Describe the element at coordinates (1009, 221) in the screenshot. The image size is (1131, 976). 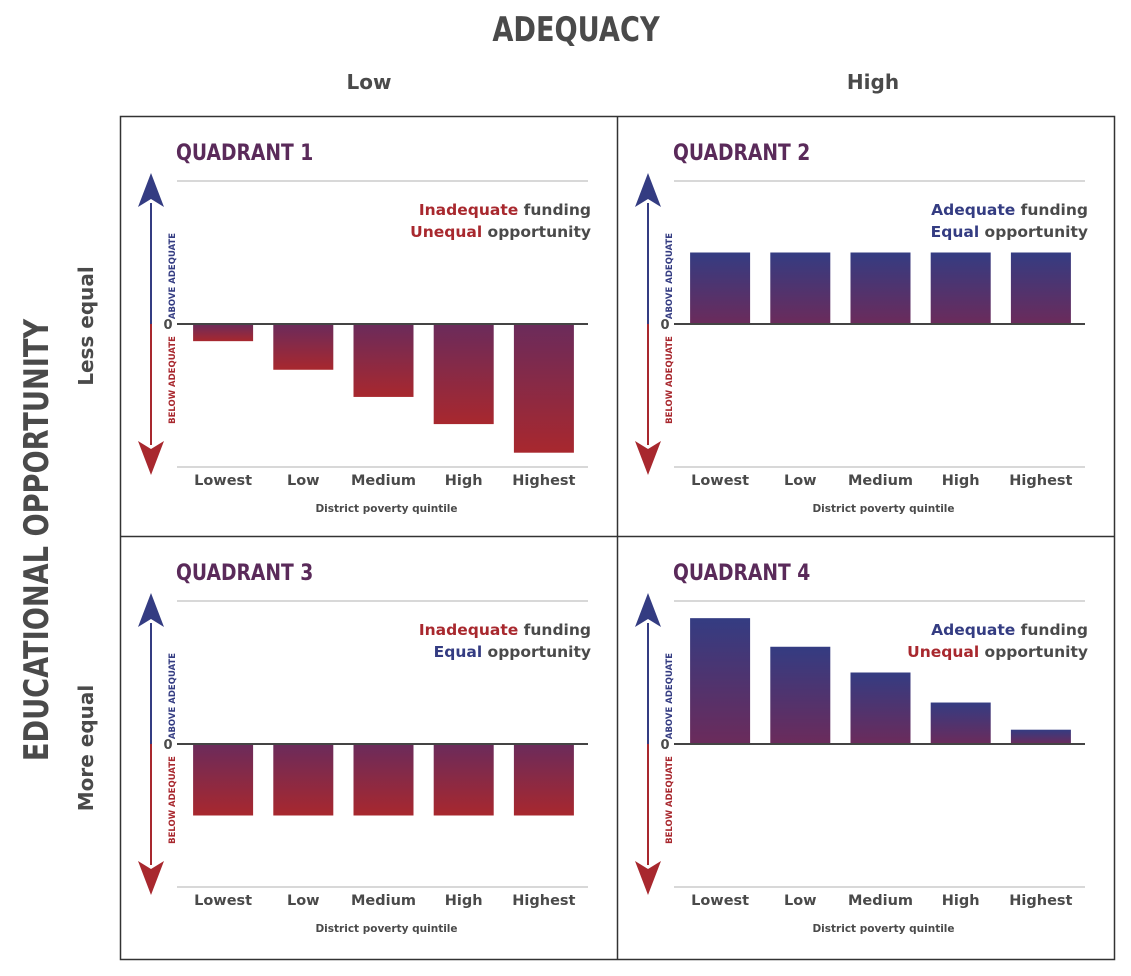
I see `quadrant-legend: Adequate funding Equal opportunity` at that location.